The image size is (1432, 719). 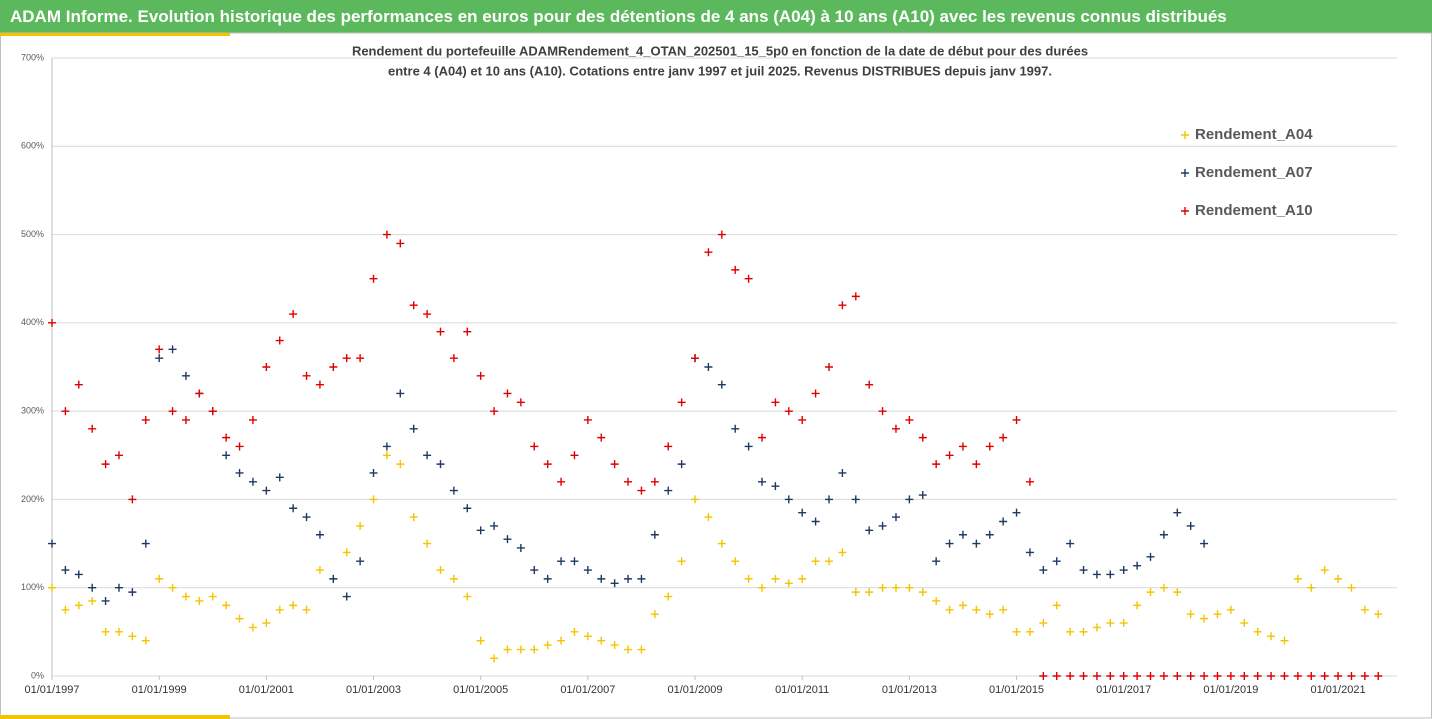 What do you see at coordinates (32, 146) in the screenshot?
I see `y-tick-label: 600%` at bounding box center [32, 146].